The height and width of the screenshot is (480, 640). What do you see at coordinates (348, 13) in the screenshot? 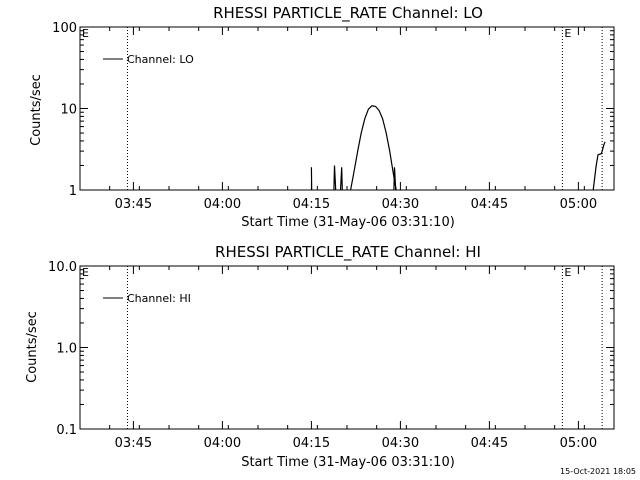
I see `panel-lo-title: RHESSI PARTICLE_RATE Channel: LO` at bounding box center [348, 13].